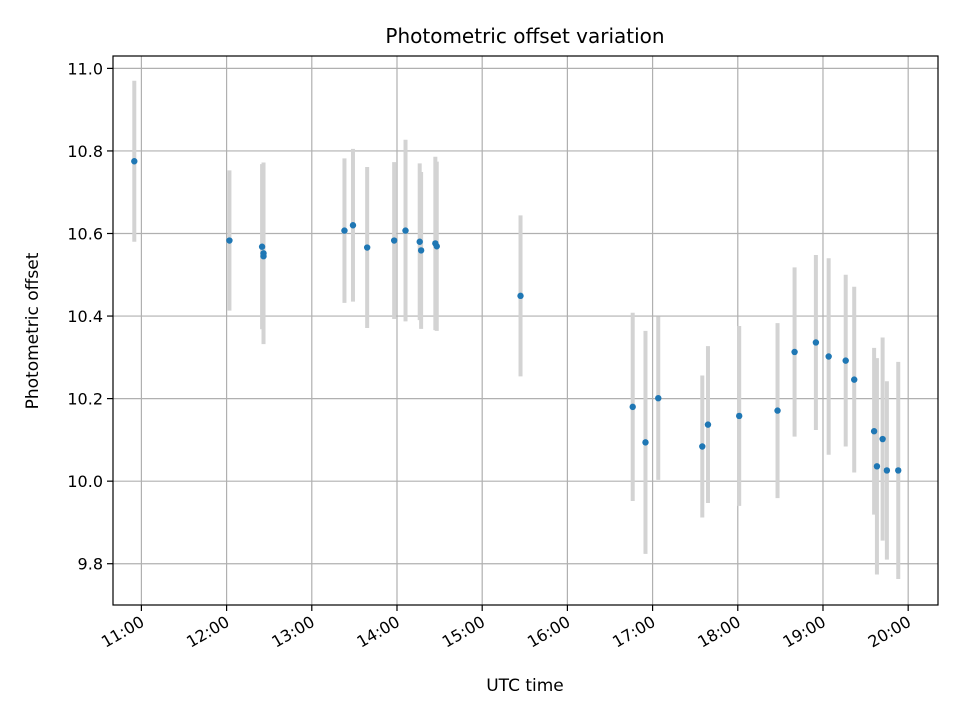  I want to click on y-tick-label: 10.0, so click(85, 481).